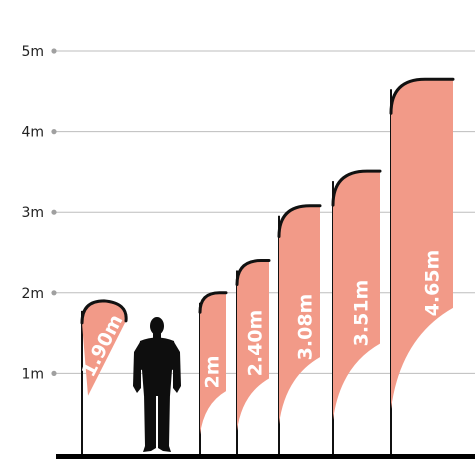  Describe the element at coordinates (362, 313) in the screenshot. I see `flag-size-label: 3.51m` at that location.